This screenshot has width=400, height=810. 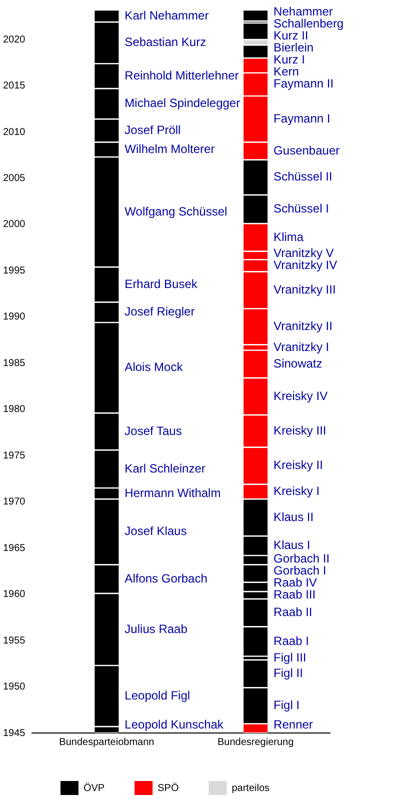 What do you see at coordinates (294, 47) in the screenshot?
I see `series-label: Bierlein` at bounding box center [294, 47].